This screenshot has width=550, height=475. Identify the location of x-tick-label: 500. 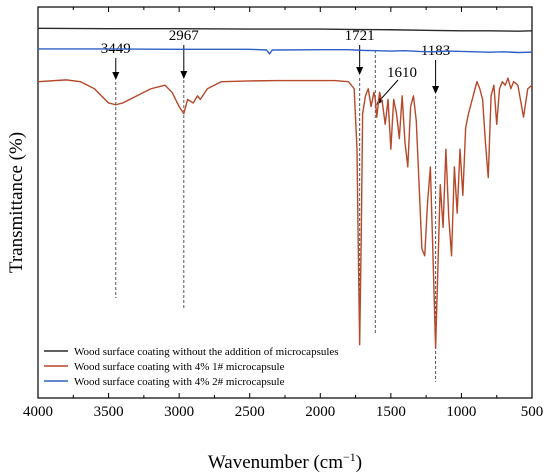
(532, 412).